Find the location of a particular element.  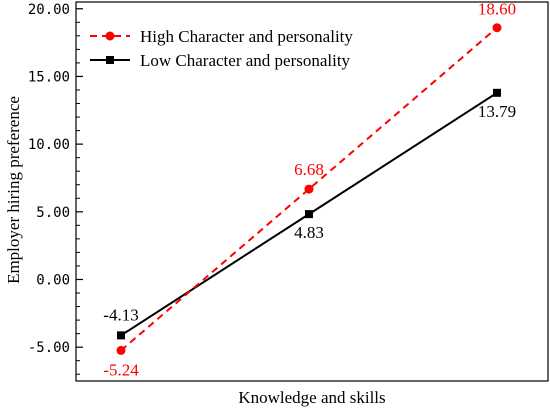

legend-marker-high is located at coordinates (110, 36).